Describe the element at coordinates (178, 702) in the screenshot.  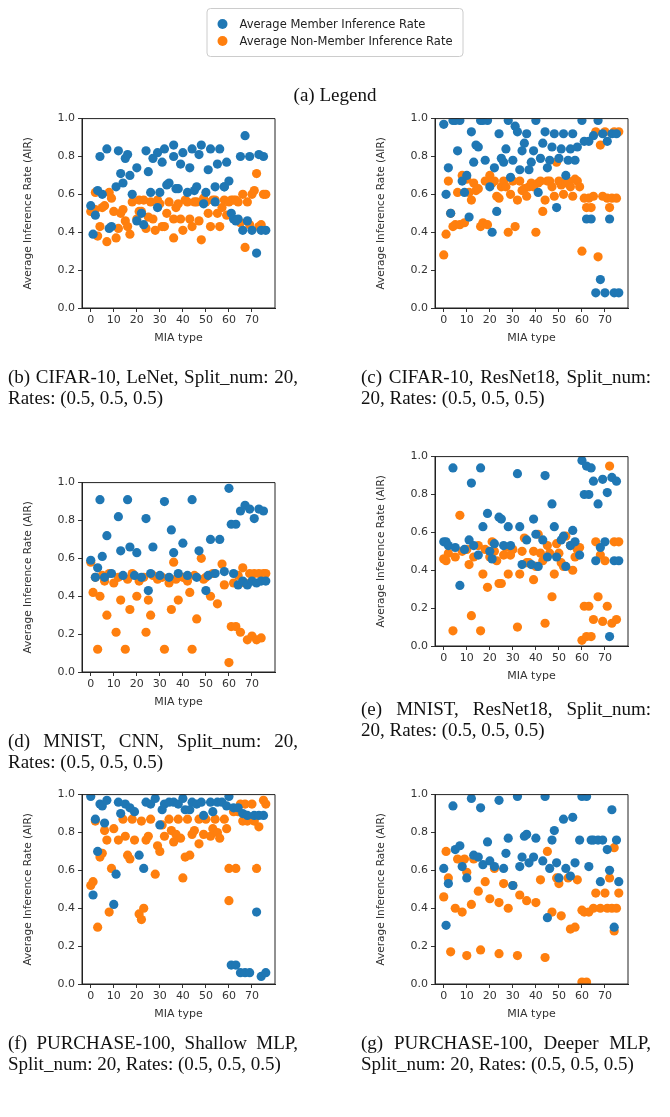
I see `x-axis-title: MIA type` at that location.